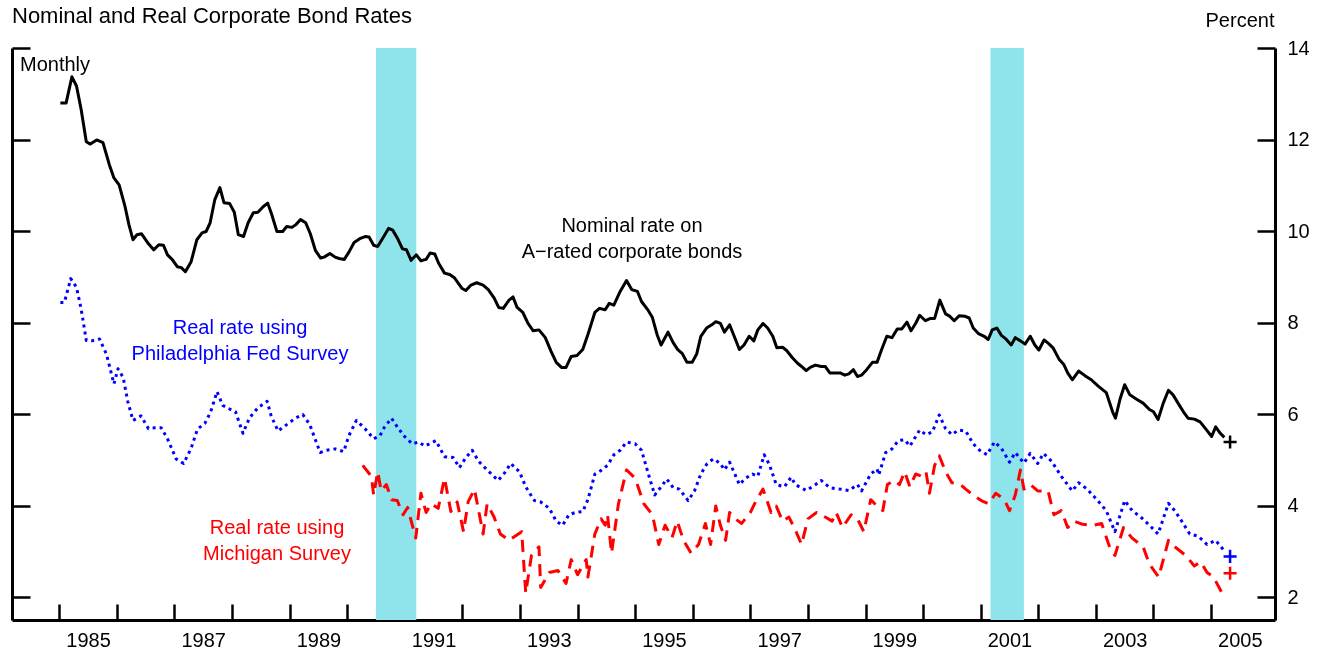 This screenshot has width=1334, height=656. Describe the element at coordinates (549, 639) in the screenshot. I see `x-tick-label: 1993` at that location.